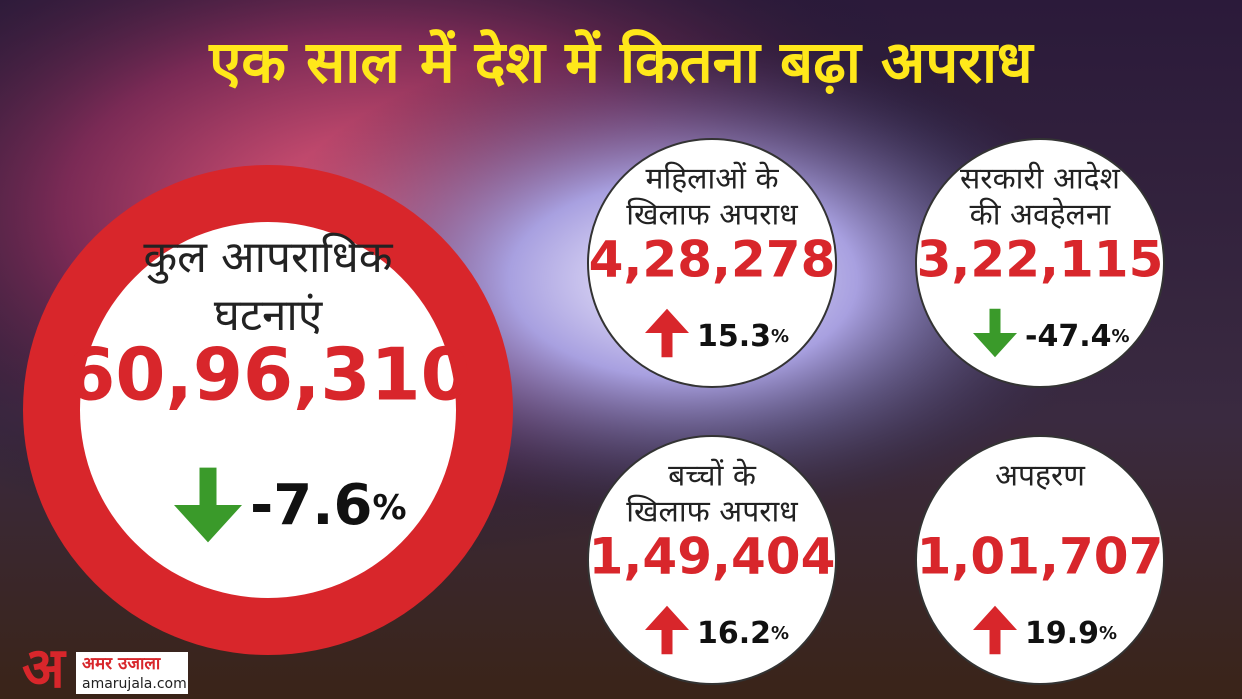  Describe the element at coordinates (713, 179) in the screenshot. I see `card-label: महिलाओं के` at that location.